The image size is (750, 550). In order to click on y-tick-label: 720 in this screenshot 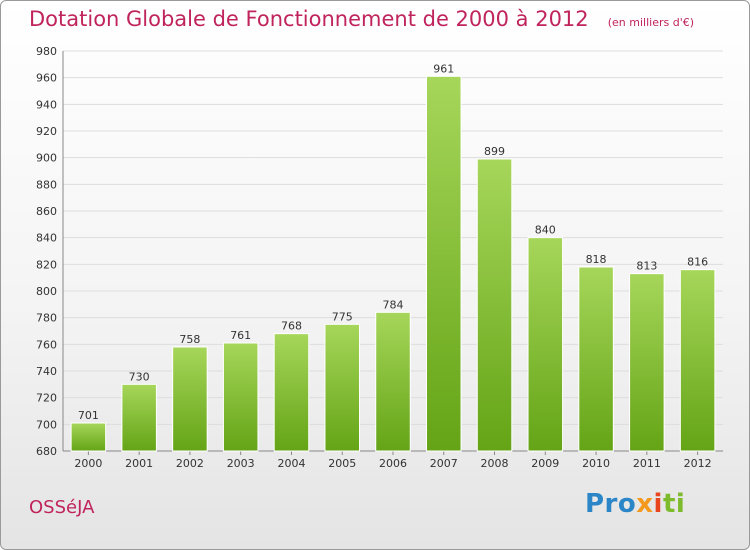, I will do `click(46, 398)`.